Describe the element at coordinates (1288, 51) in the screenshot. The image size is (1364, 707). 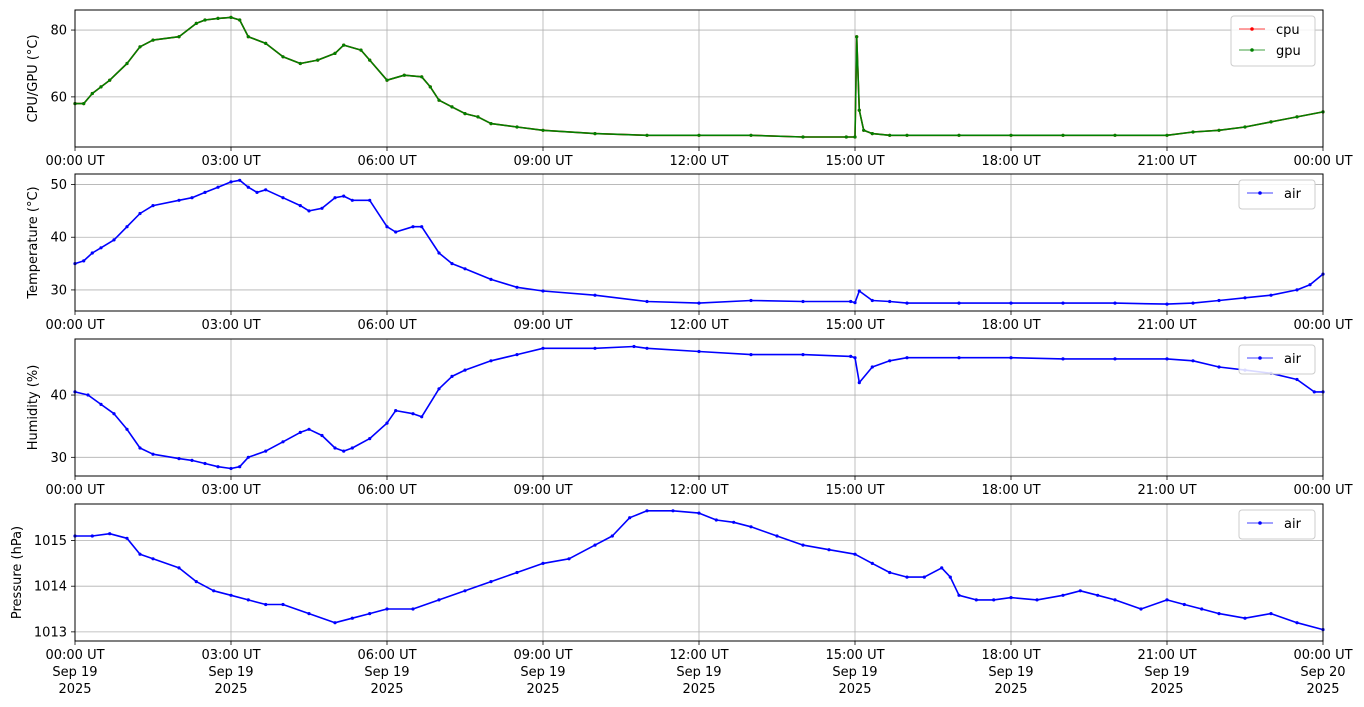
I see `legend-label-gpu: gpu` at that location.